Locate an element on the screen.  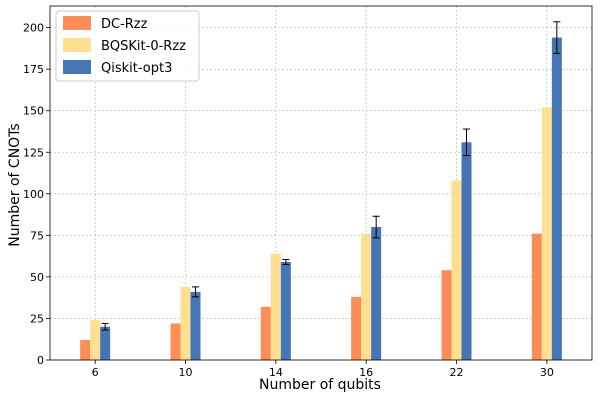
y-tick-label: 175 is located at coordinates (33, 69).